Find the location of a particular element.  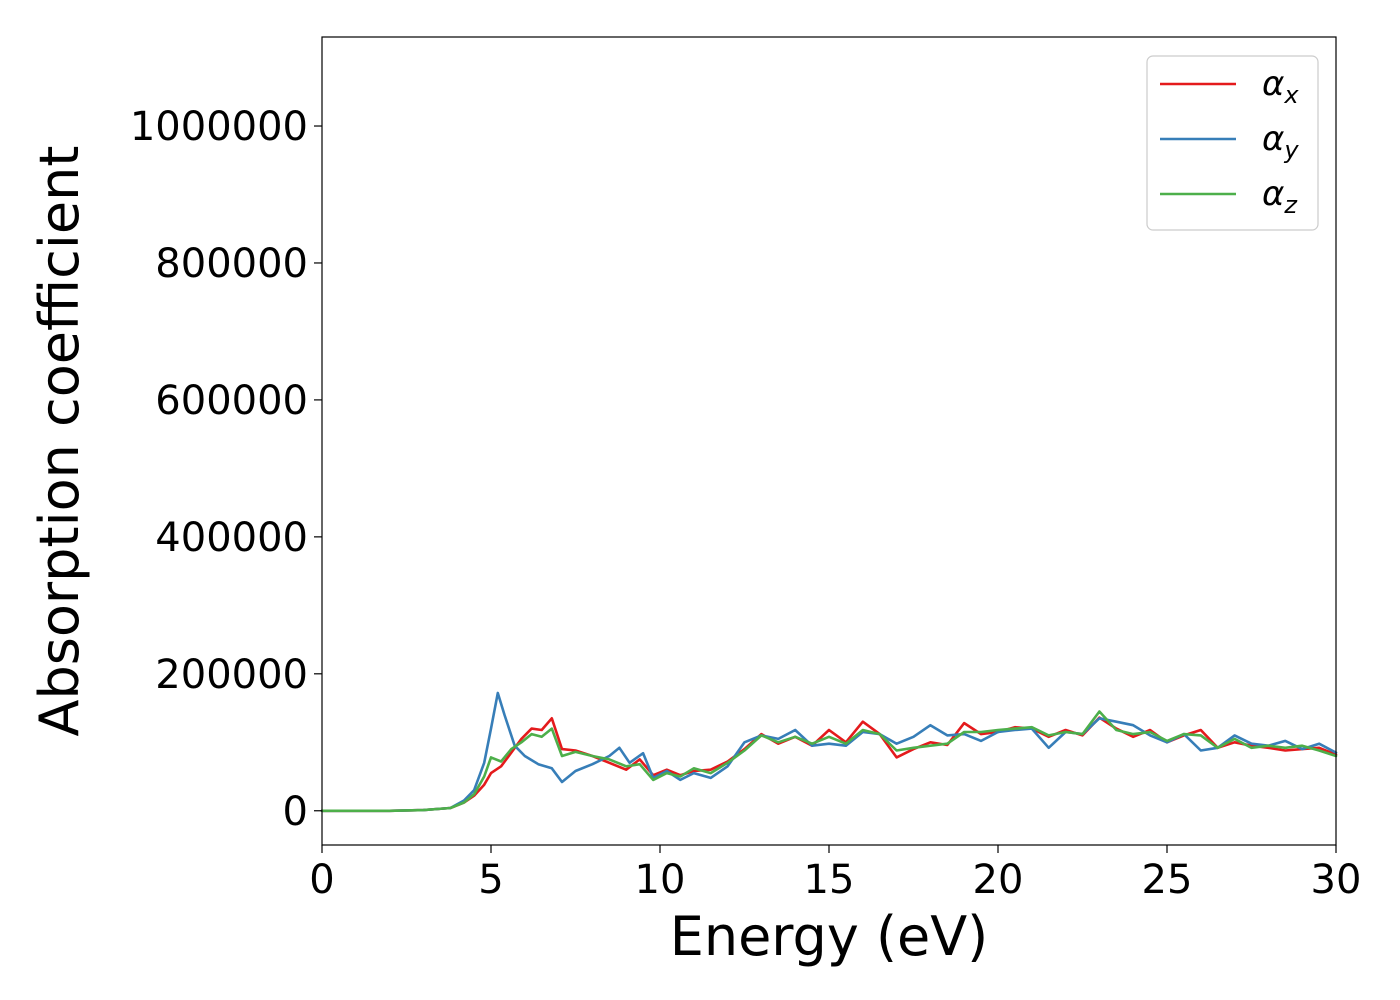

y-tick-label: 600000 is located at coordinates (231, 401).